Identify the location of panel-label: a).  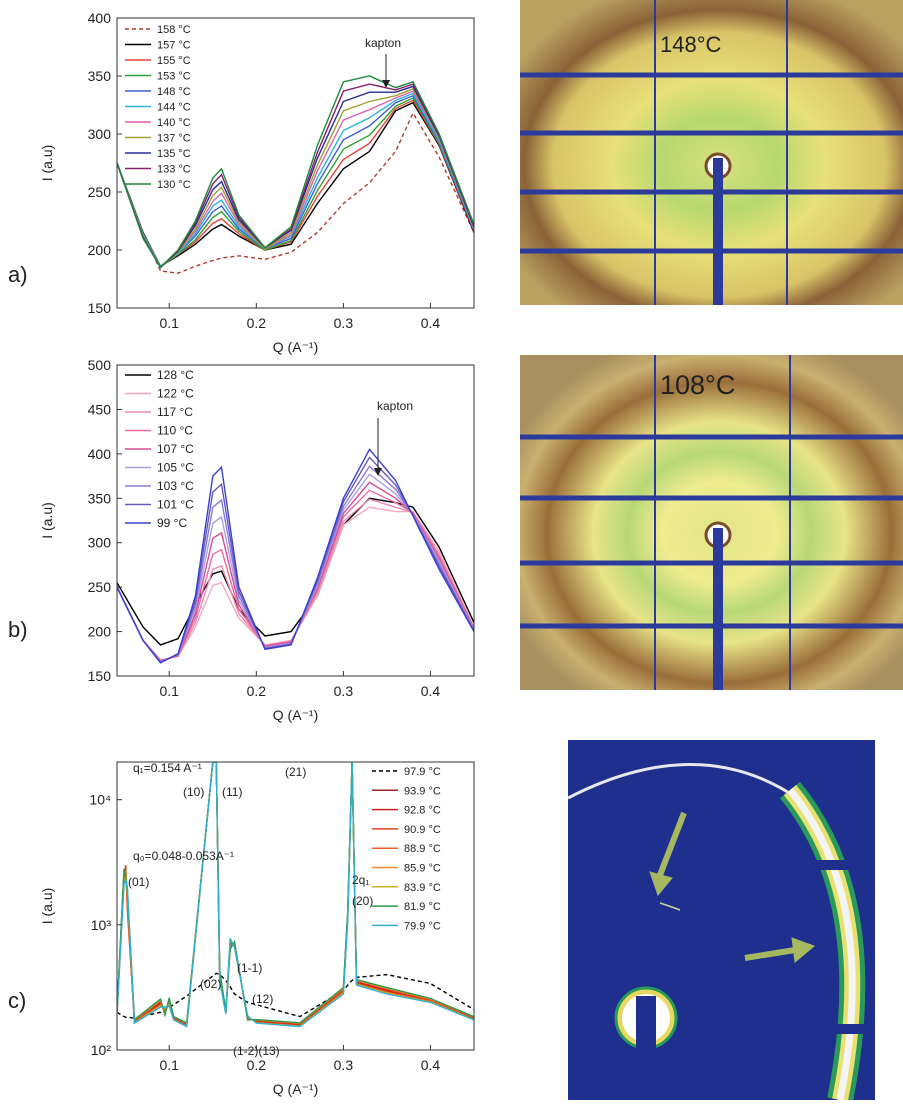
(18, 274).